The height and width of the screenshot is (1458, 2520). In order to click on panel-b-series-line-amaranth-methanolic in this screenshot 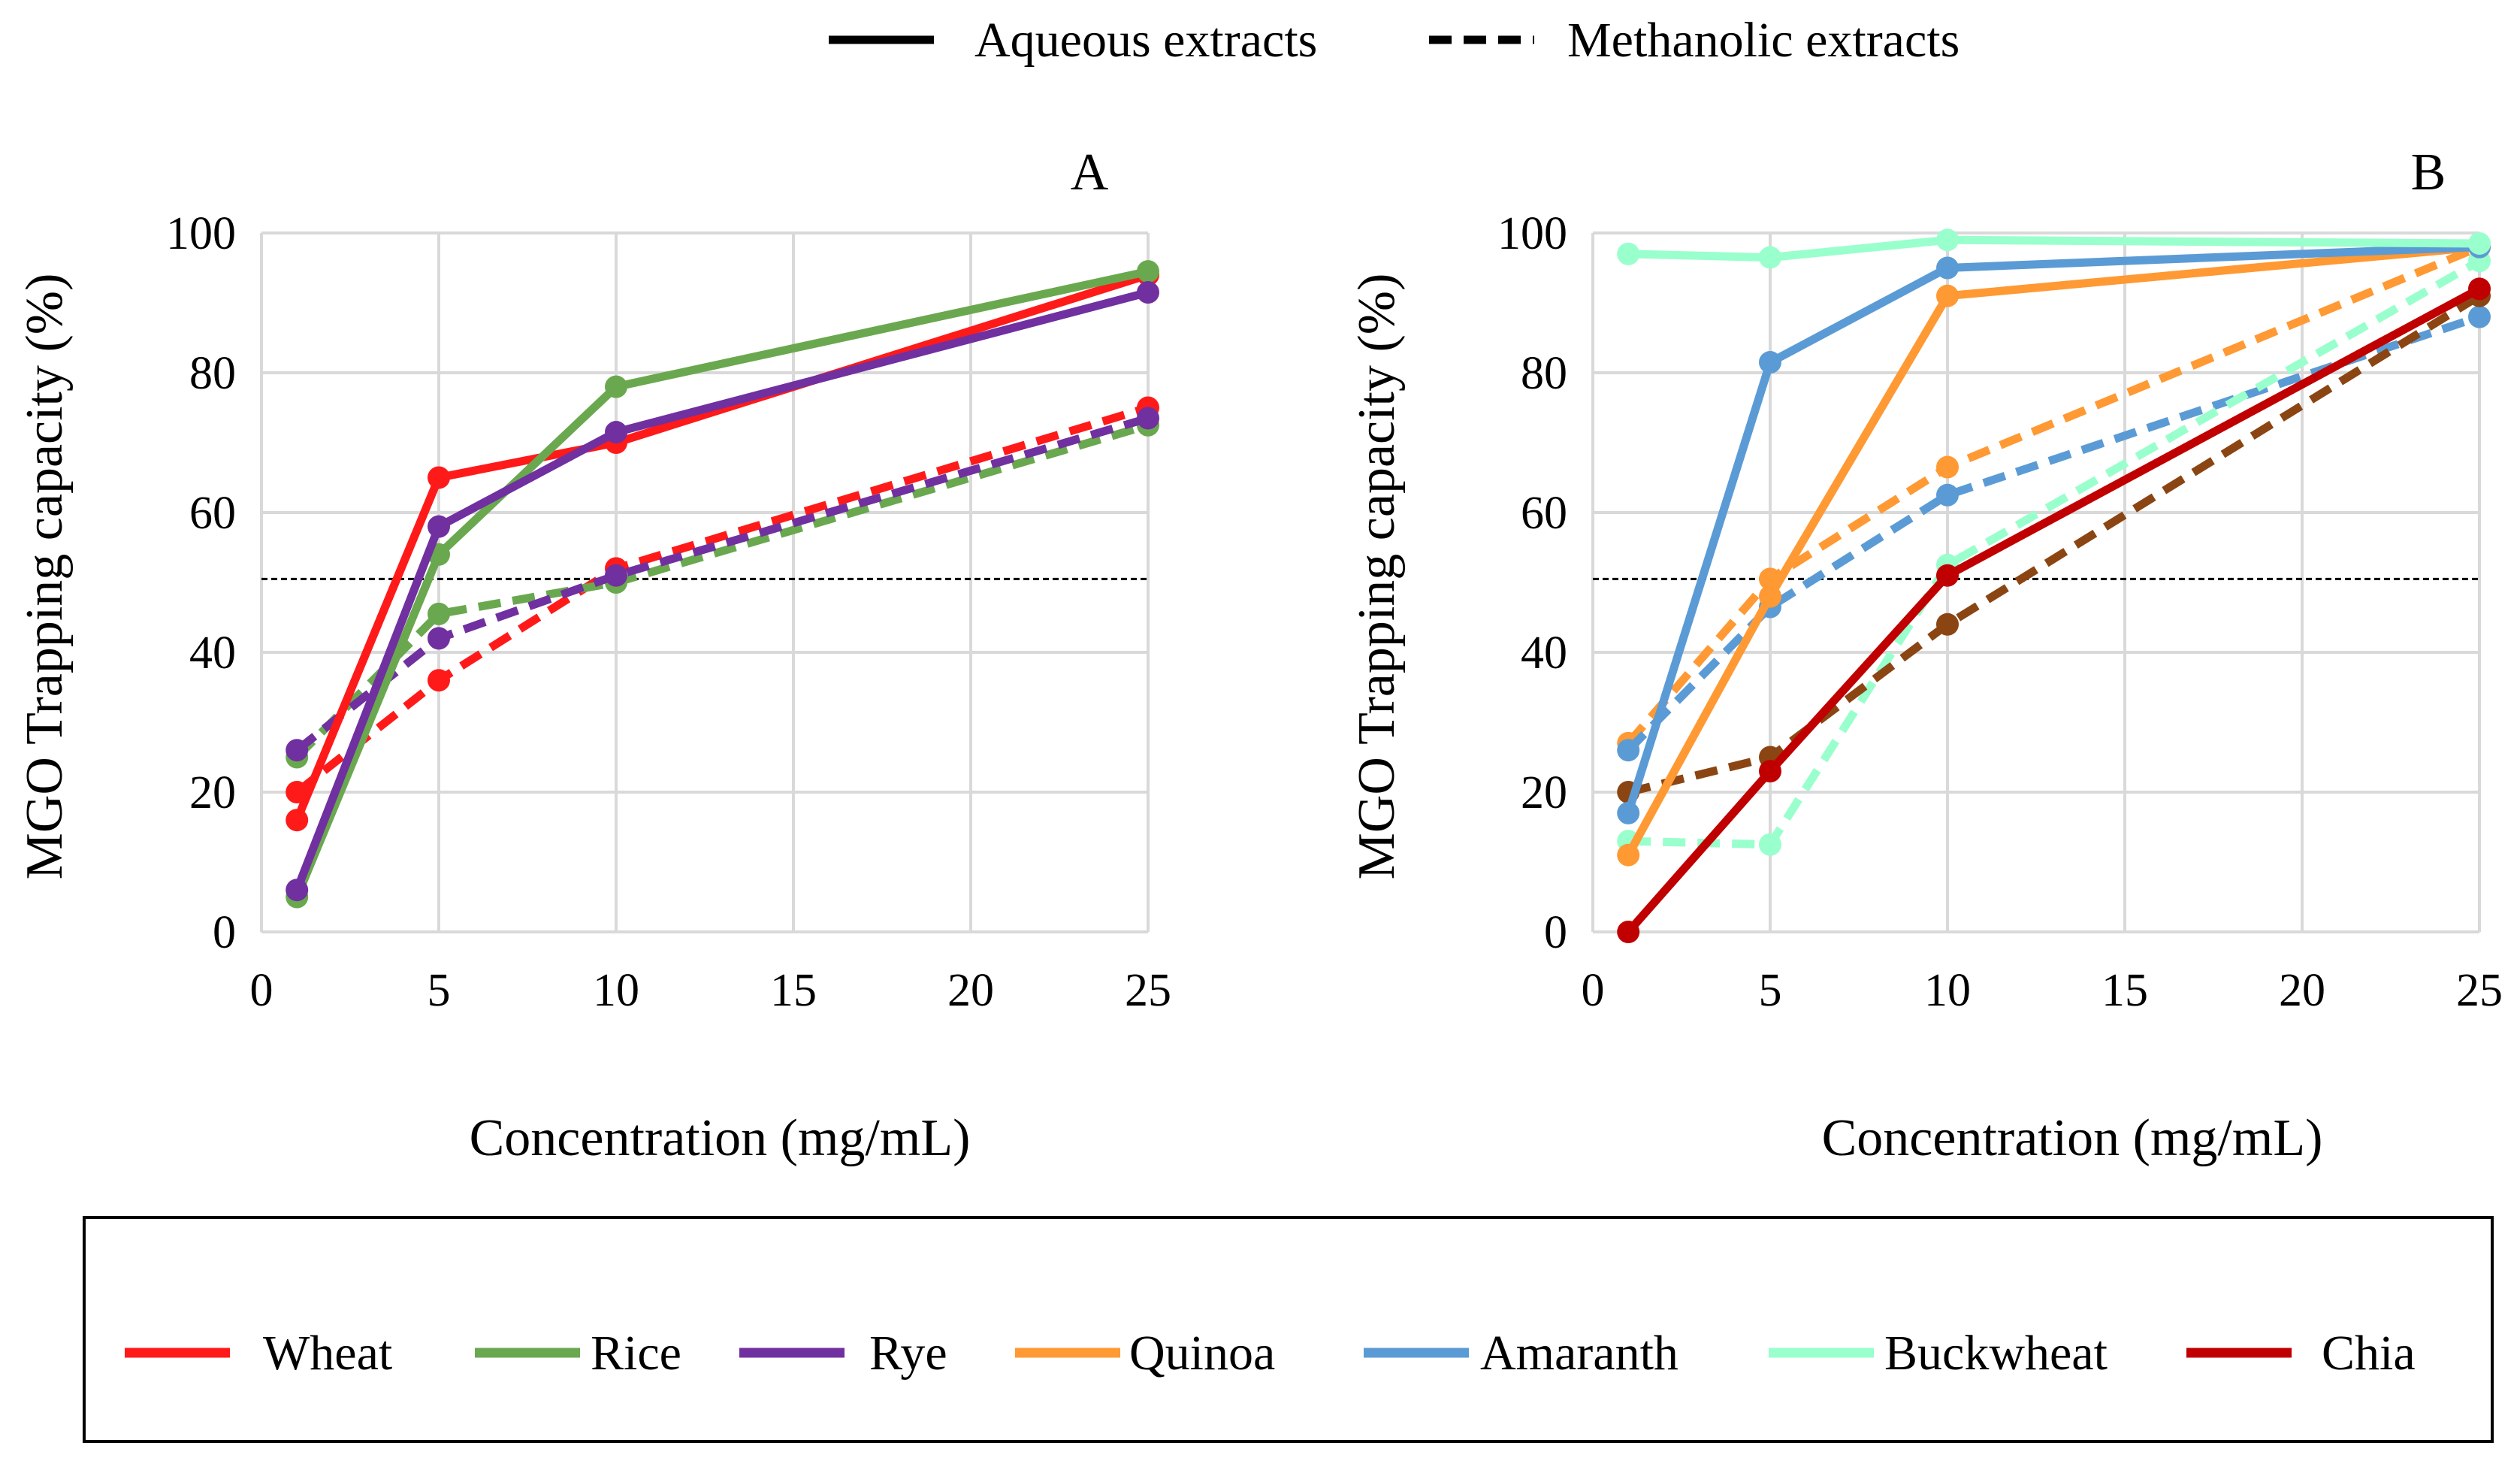, I will do `click(2053, 533)`.